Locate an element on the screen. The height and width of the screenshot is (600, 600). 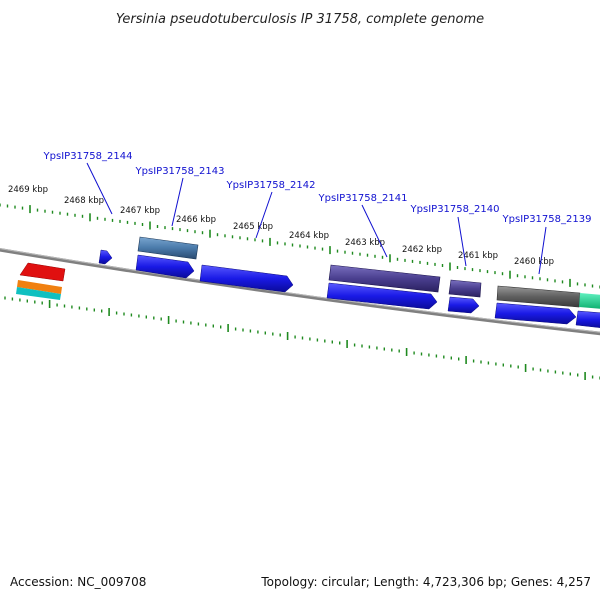
tick-ring-inner is located at coordinates (302, 338).